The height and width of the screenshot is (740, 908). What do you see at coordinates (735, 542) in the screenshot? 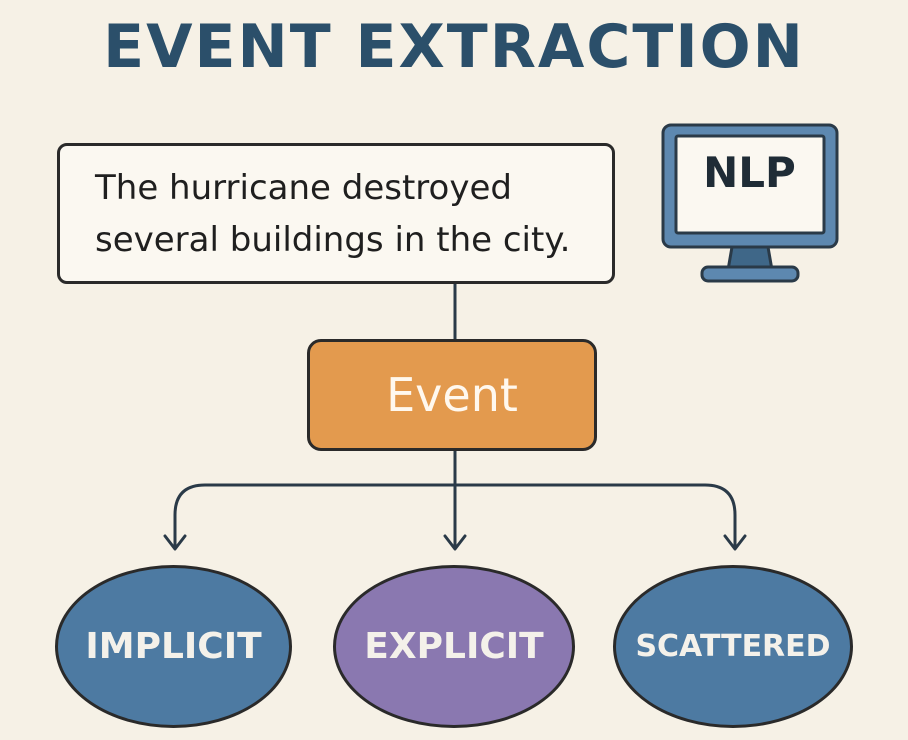
I see `arrowhead-scattered` at bounding box center [735, 542].